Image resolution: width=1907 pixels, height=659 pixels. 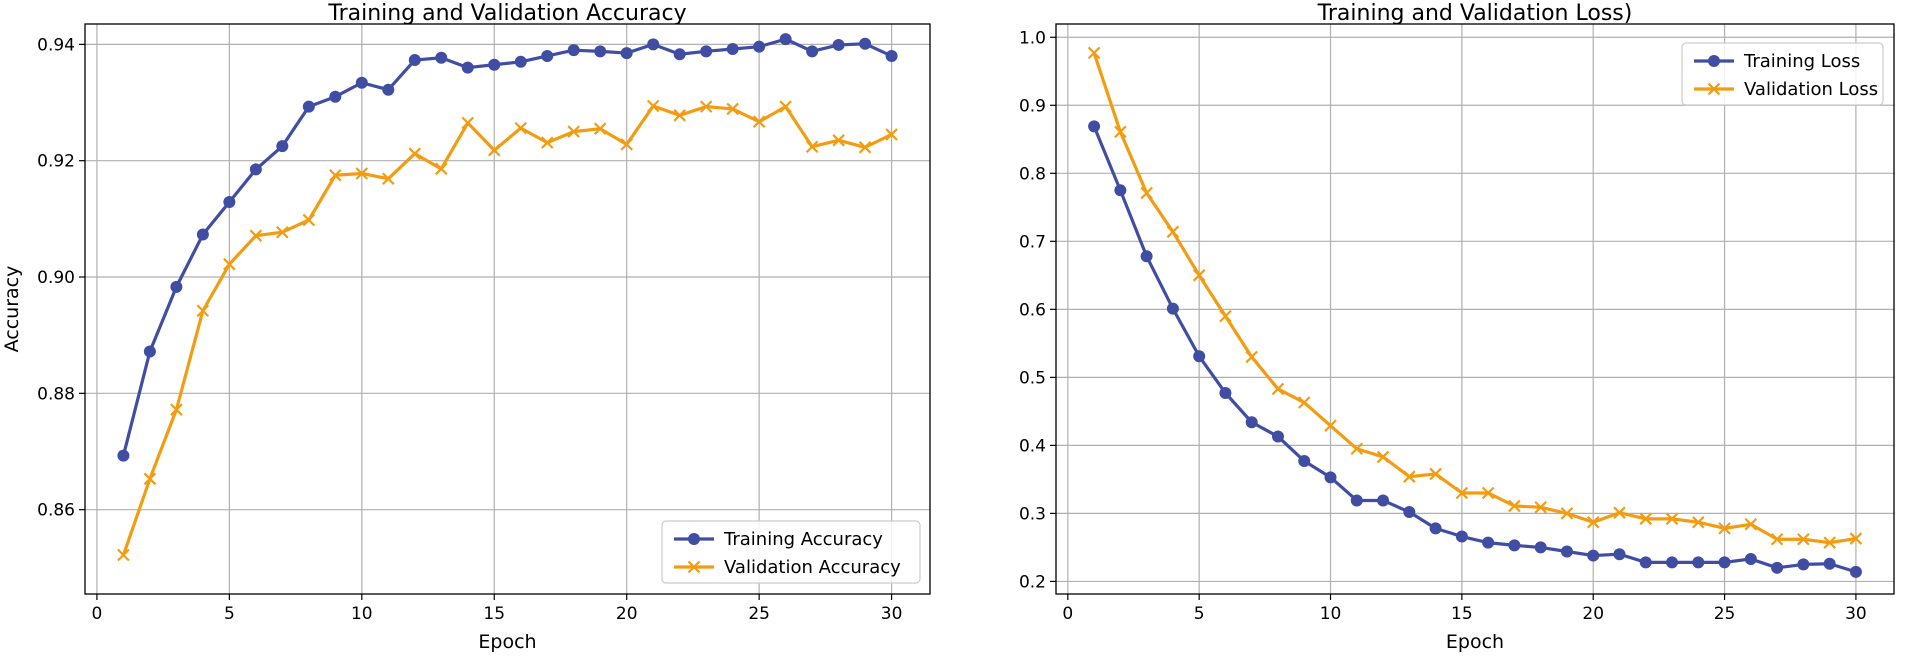 I want to click on legend-label: Training Accuracy, so click(x=803, y=539).